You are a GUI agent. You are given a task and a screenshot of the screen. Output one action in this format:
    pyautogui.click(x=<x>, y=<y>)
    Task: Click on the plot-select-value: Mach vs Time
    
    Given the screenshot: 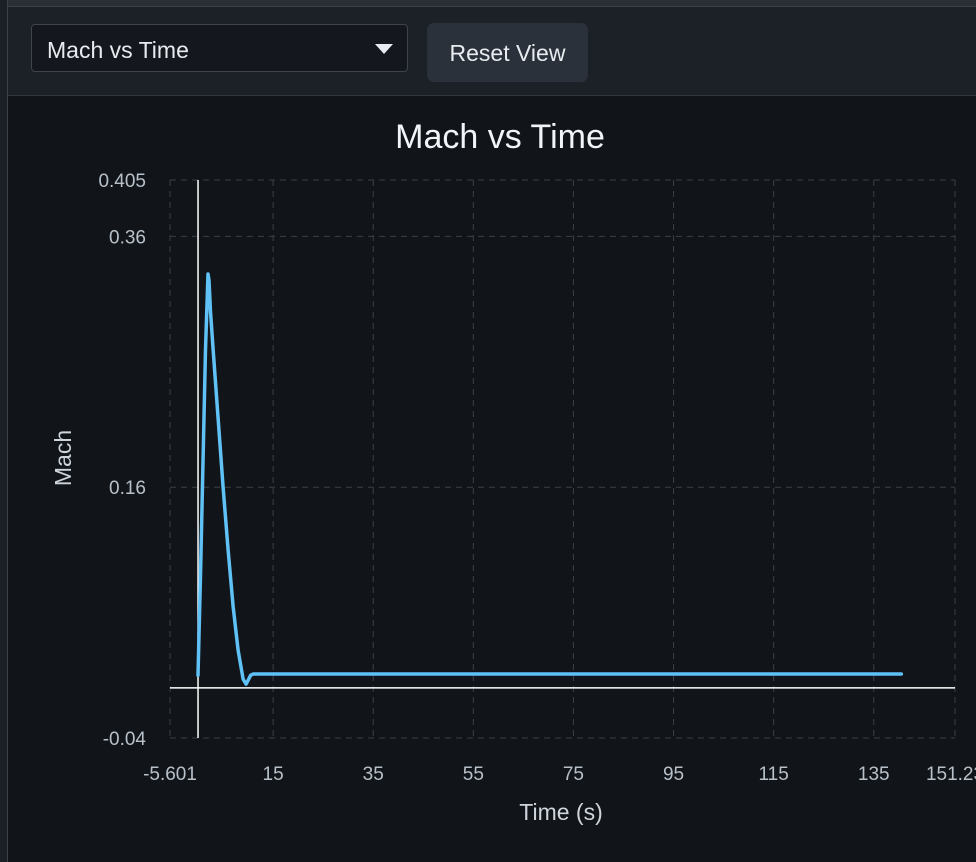 What is the action you would take?
    pyautogui.click(x=118, y=50)
    